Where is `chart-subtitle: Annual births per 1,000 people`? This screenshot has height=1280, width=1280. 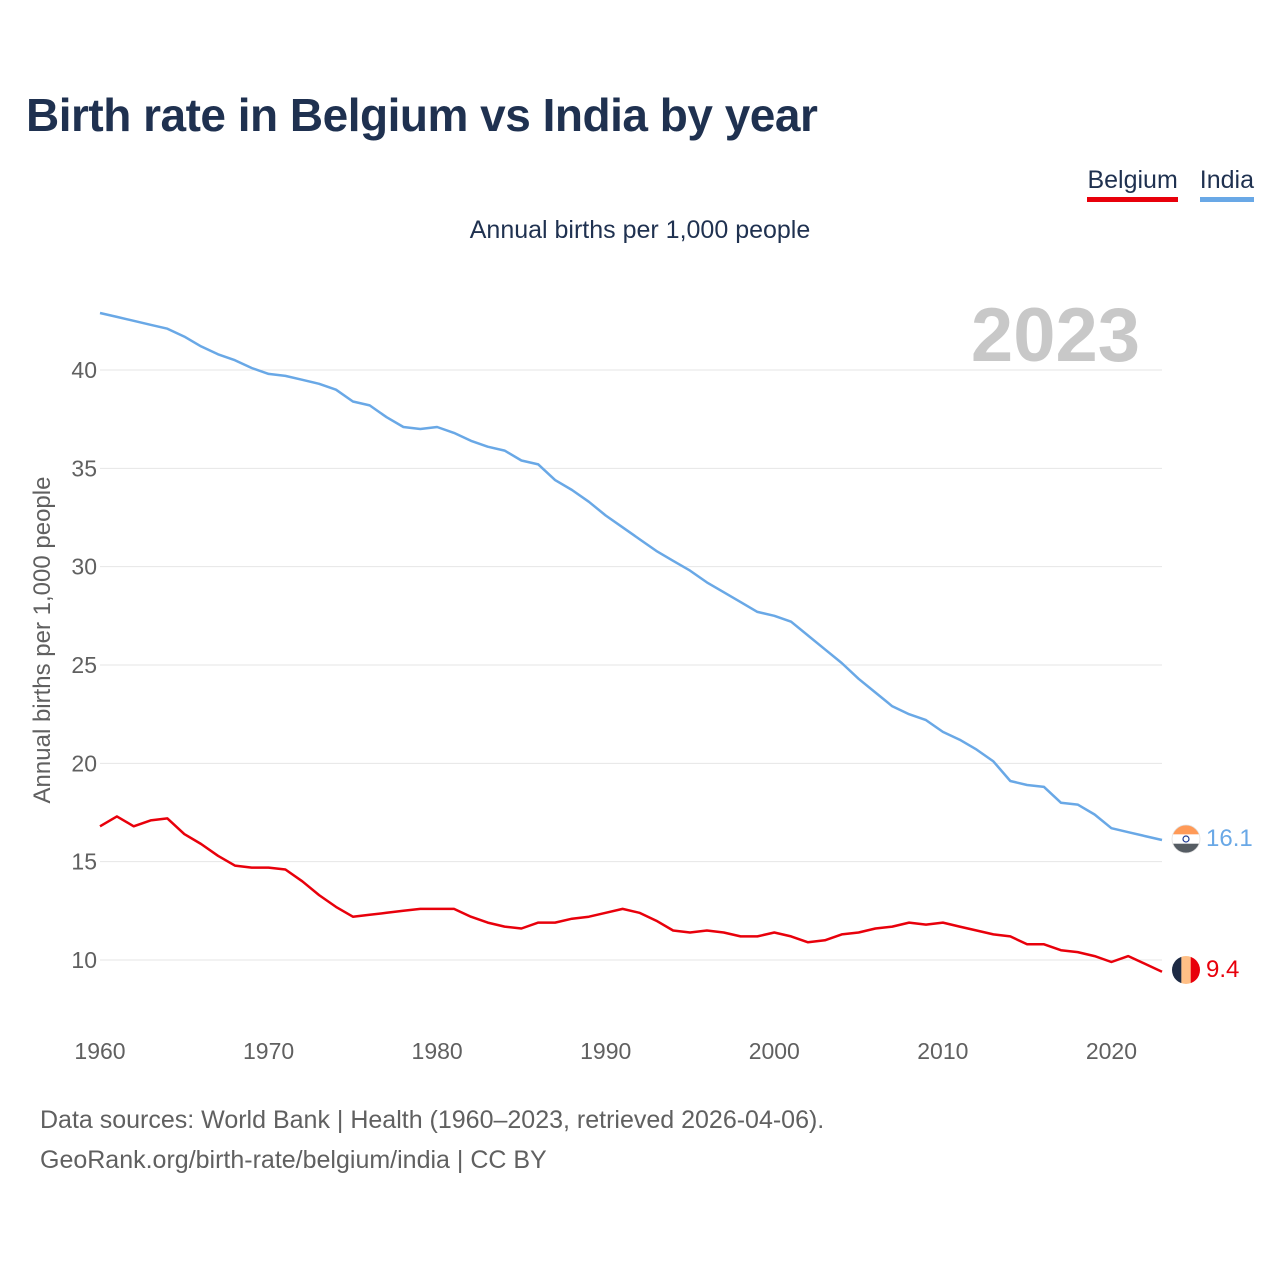 chart-subtitle: Annual births per 1,000 people is located at coordinates (640, 230).